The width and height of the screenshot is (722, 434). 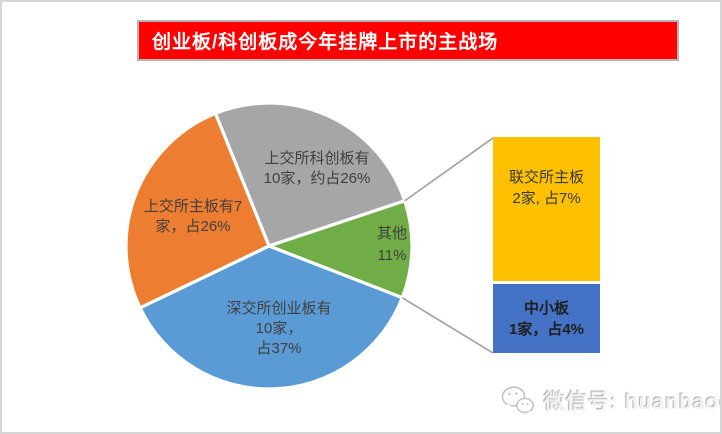 I want to click on watermark: 微信号: huanbaoq, so click(x=611, y=401).